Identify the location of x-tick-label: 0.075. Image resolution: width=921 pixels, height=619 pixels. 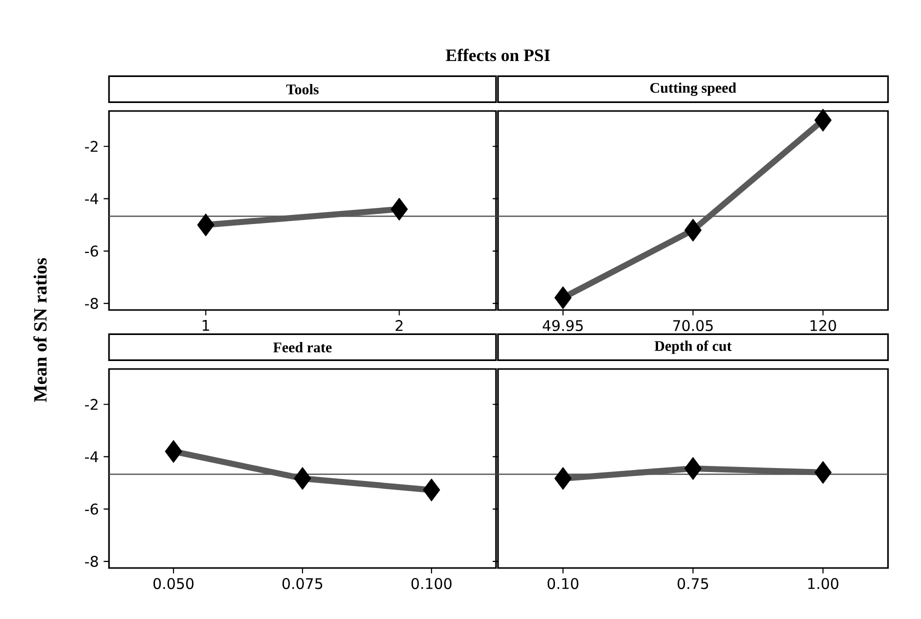
(302, 584).